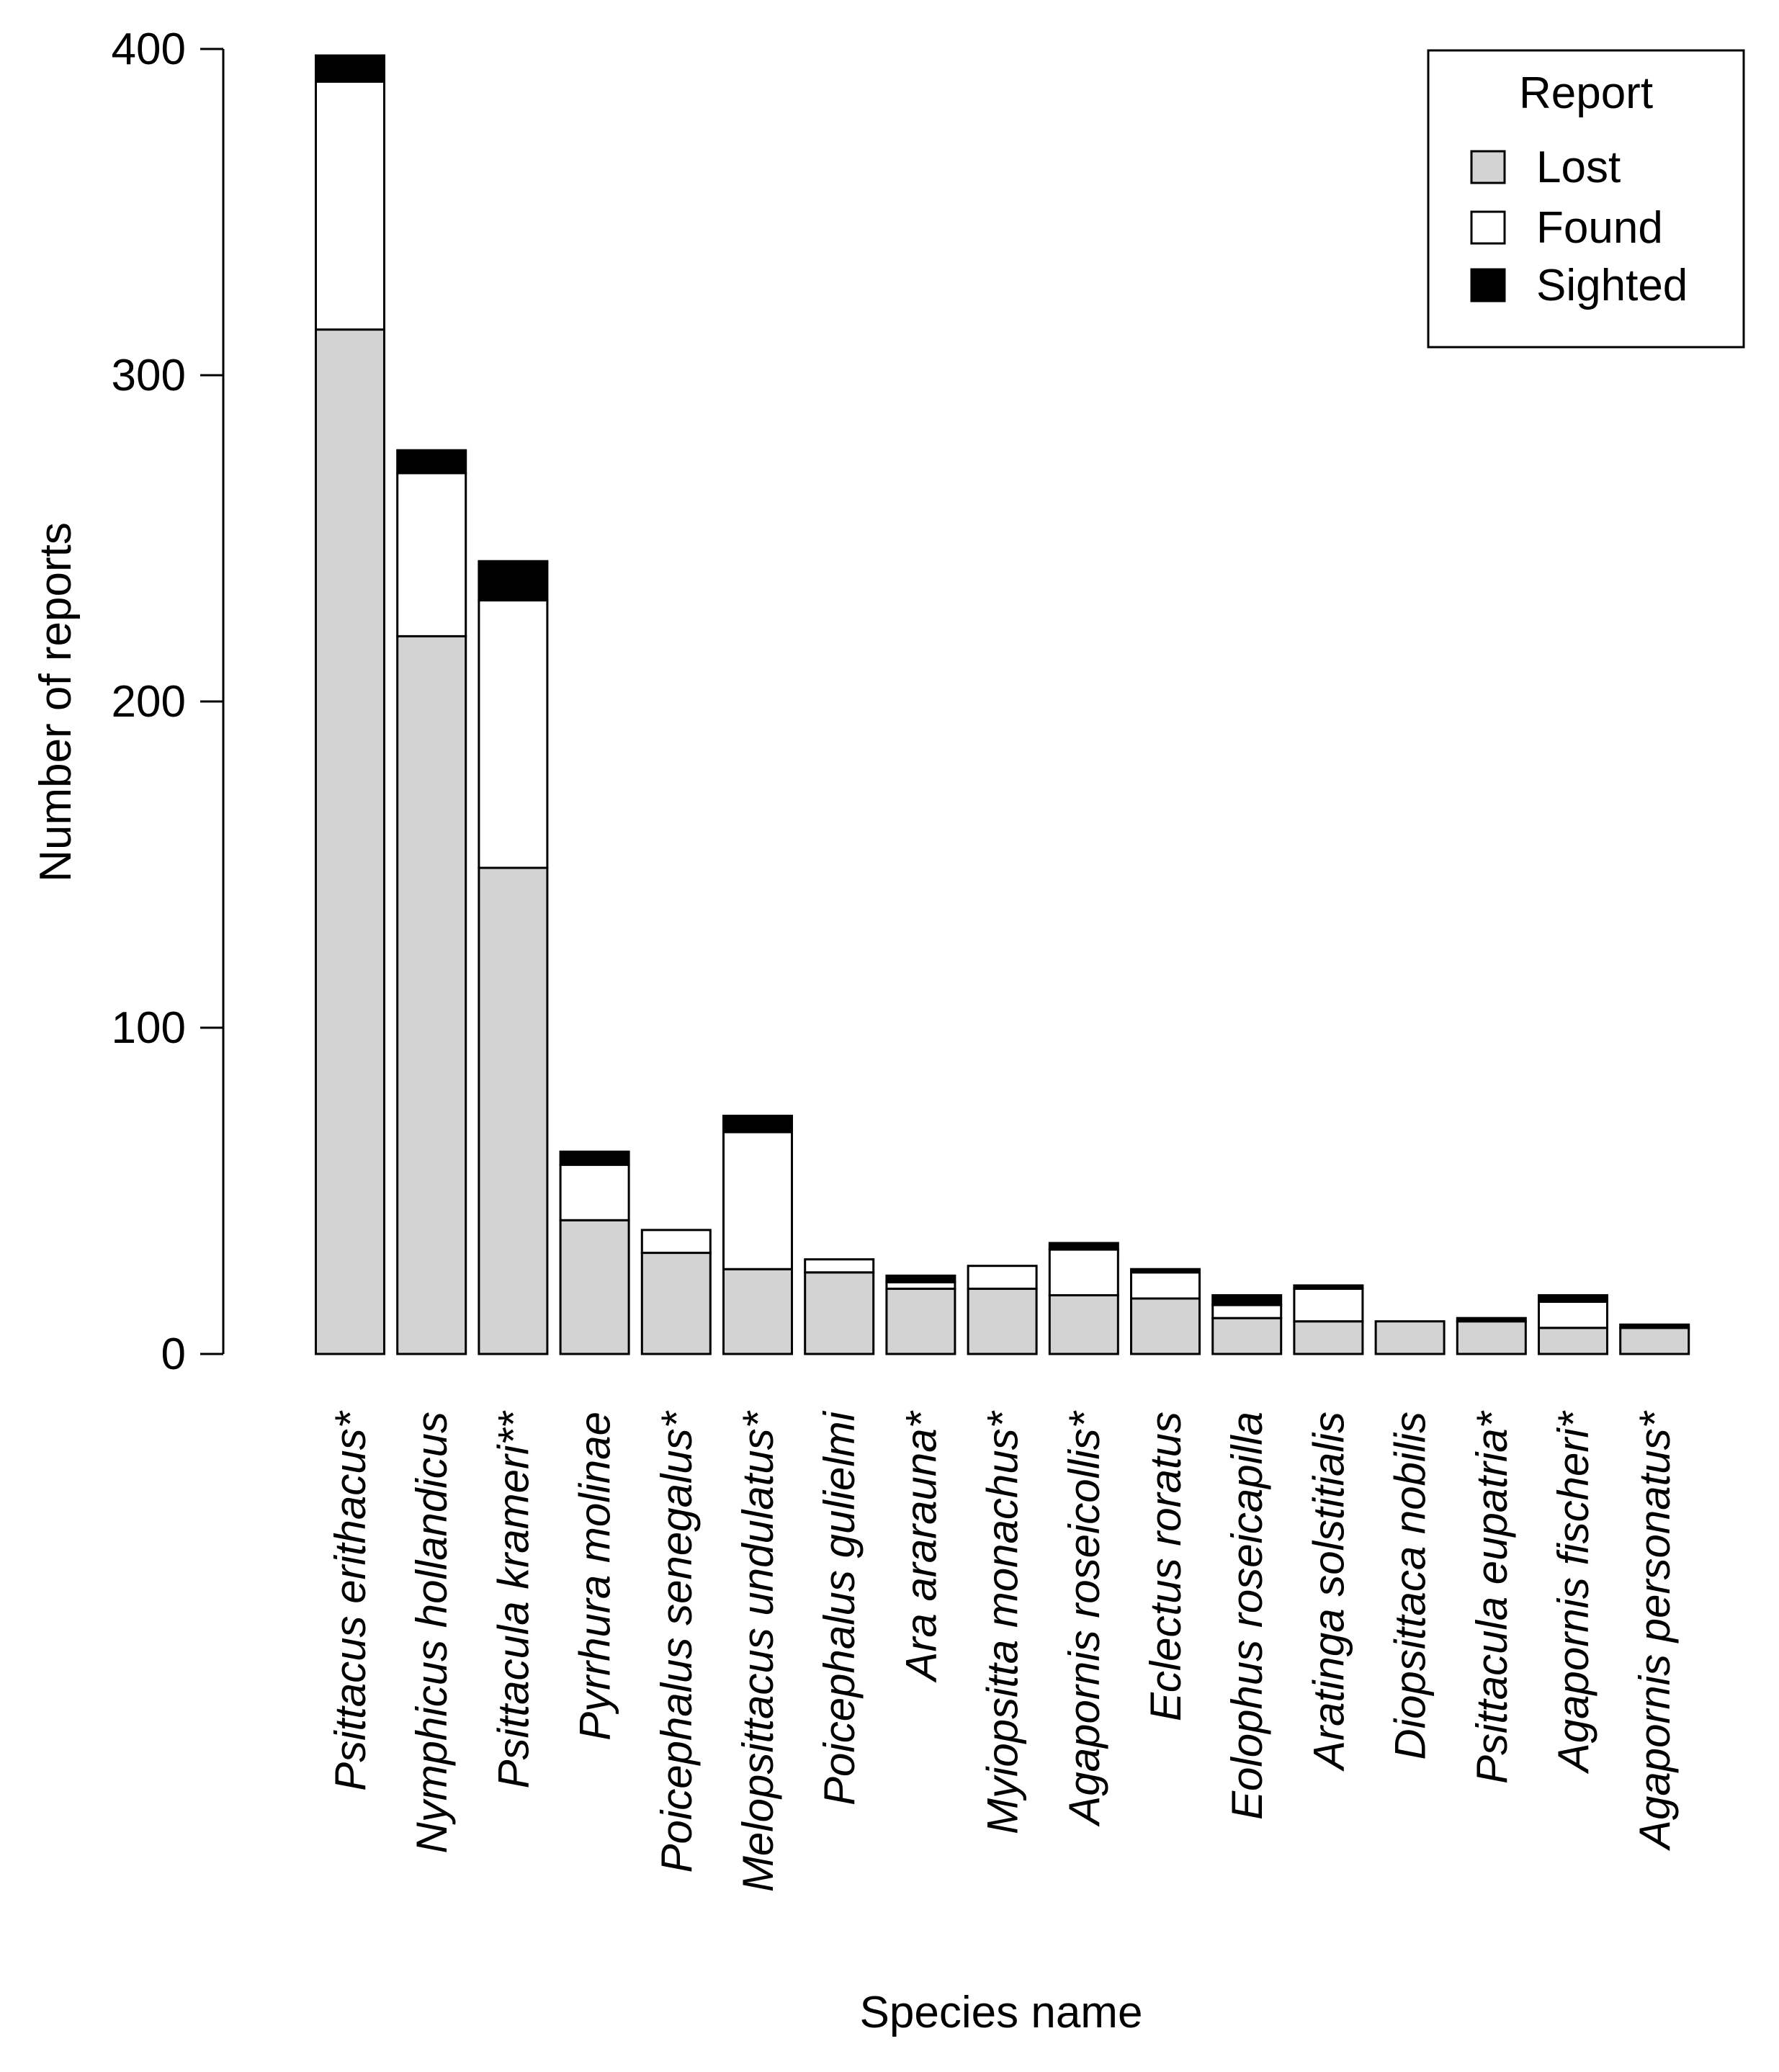 The width and height of the screenshot is (1779, 2072). I want to click on y-tick-label: 200, so click(149, 702).